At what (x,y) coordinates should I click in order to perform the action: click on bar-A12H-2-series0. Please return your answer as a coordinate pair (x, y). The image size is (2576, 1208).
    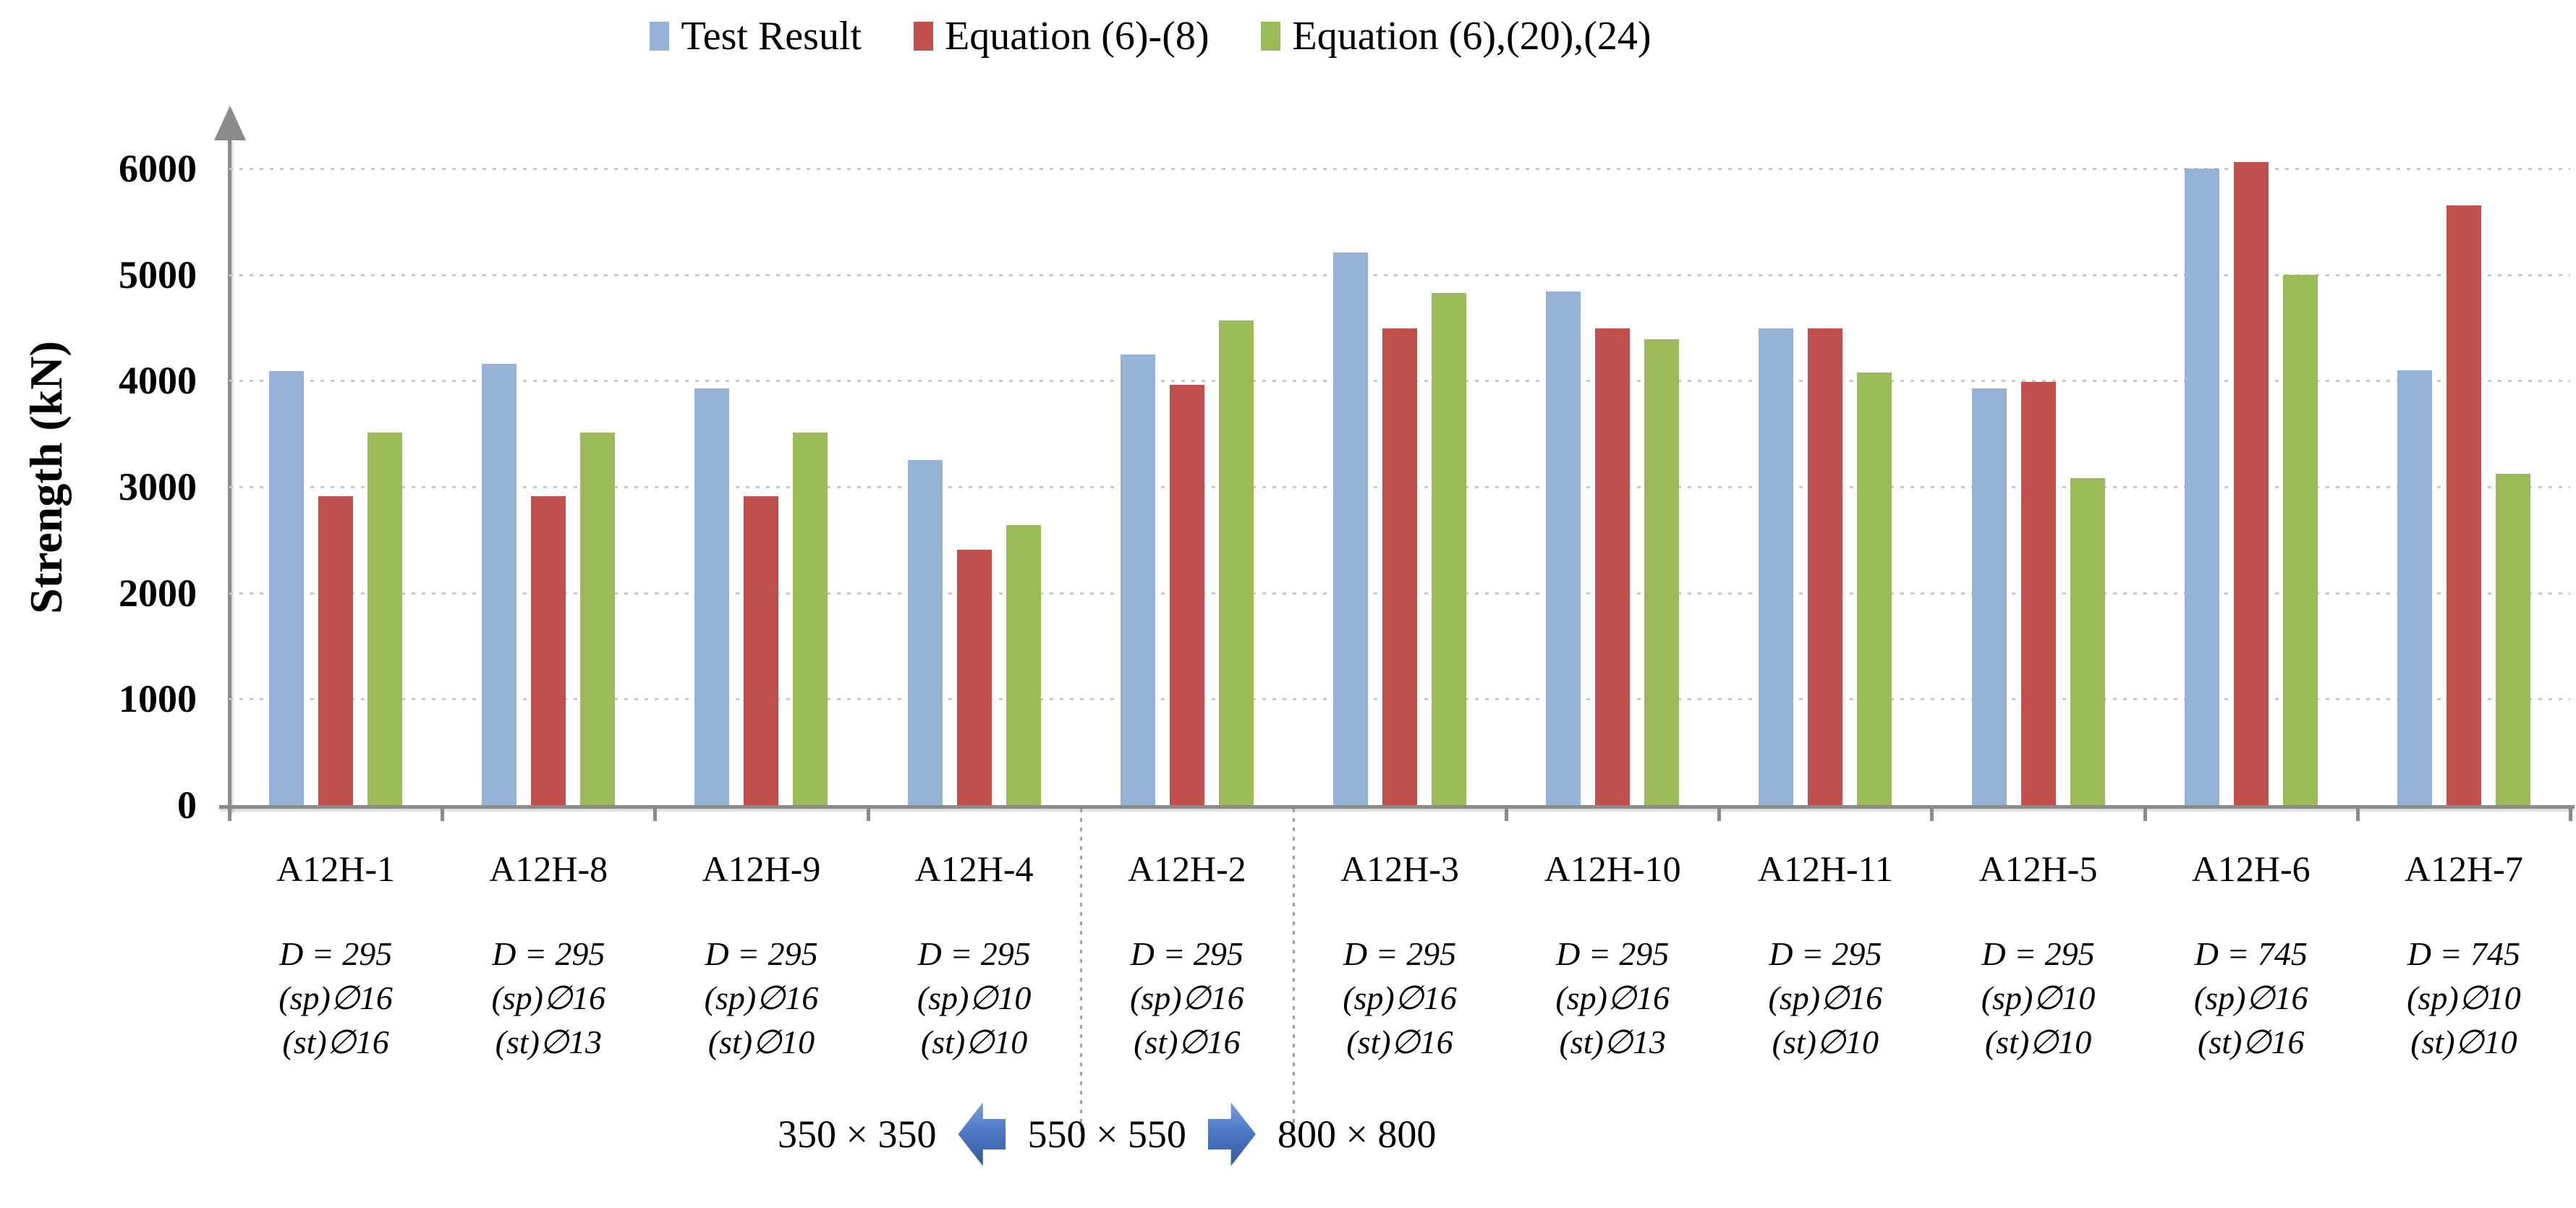
    Looking at the image, I should click on (1137, 579).